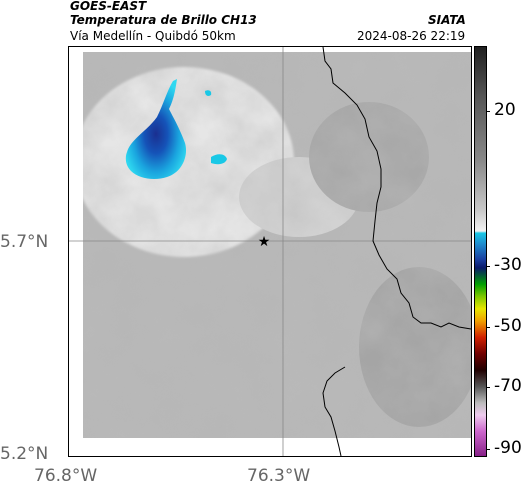  What do you see at coordinates (411, 36) in the screenshot?
I see `datetime-label: 2024-08-26 22:19` at bounding box center [411, 36].